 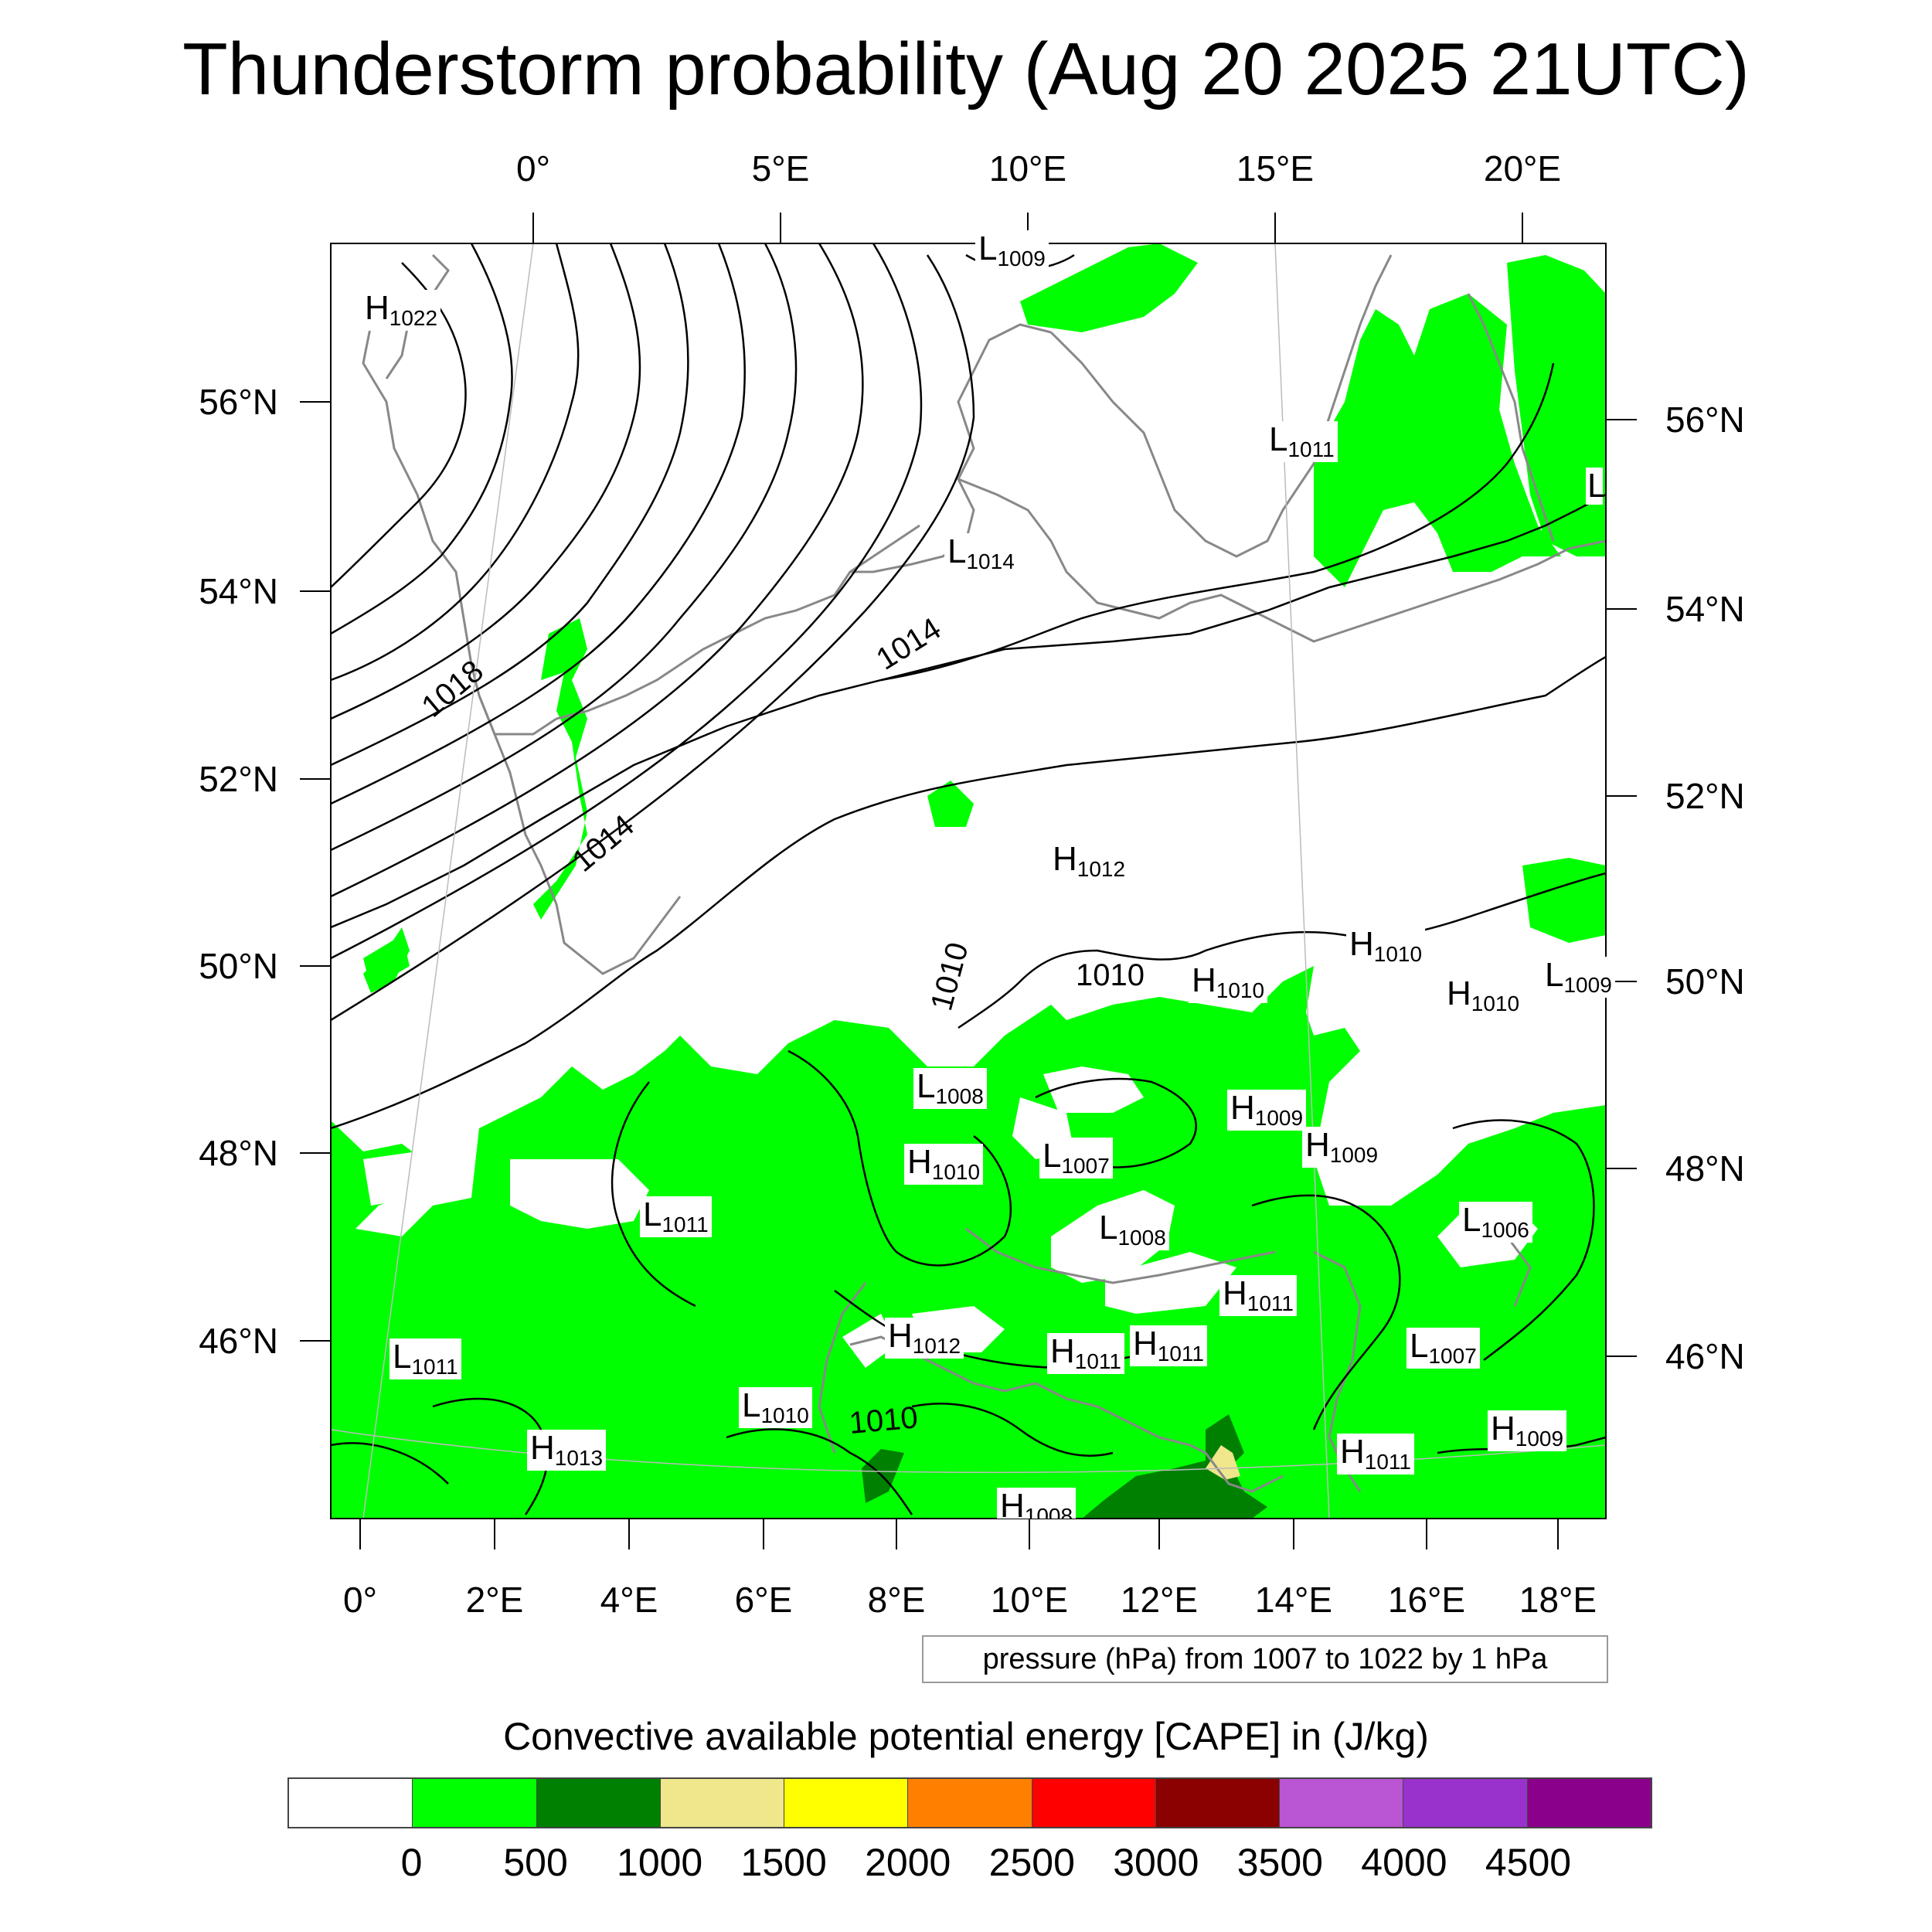 What do you see at coordinates (1705, 420) in the screenshot?
I see `lat-label-right: 56°N` at bounding box center [1705, 420].